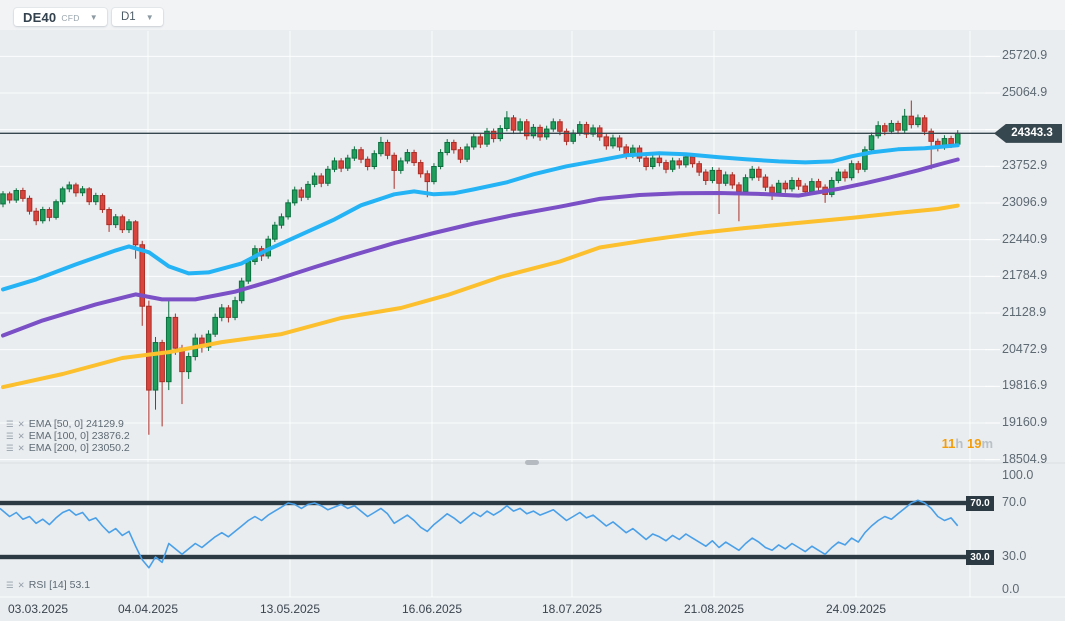  Describe the element at coordinates (980, 557) in the screenshot. I see `rsi-level-badge: 30.0` at that location.